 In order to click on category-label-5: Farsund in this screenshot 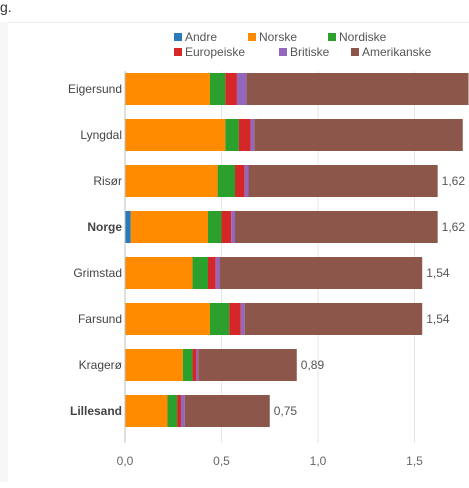, I will do `click(100, 319)`.